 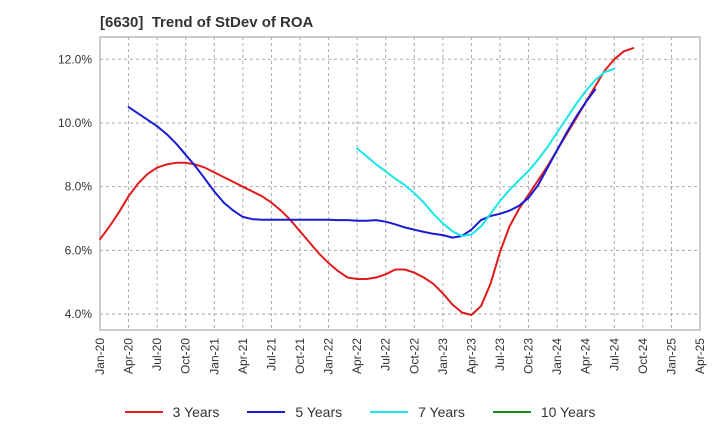 I want to click on y-tick-label: 10.0%, so click(x=75, y=123).